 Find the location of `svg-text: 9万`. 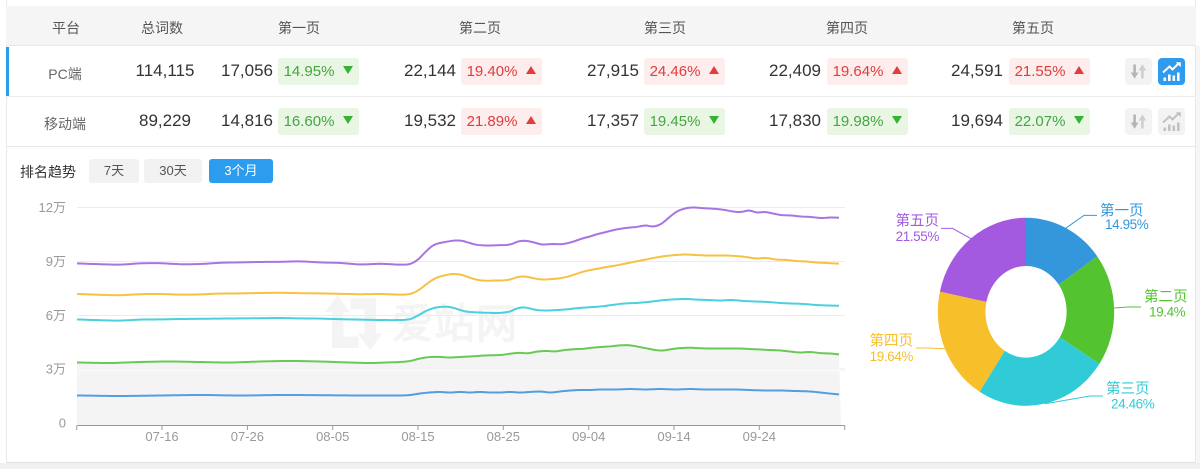

svg-text: 9万 is located at coordinates (56, 261).